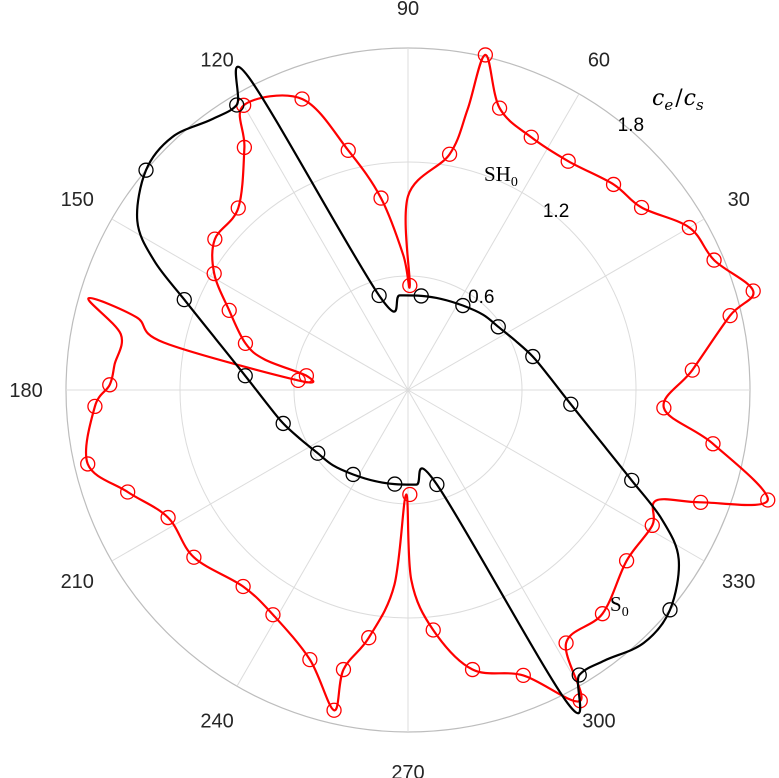 This screenshot has height=778, width=779. What do you see at coordinates (77, 582) in the screenshot?
I see `angle-tick-label: 210` at bounding box center [77, 582].